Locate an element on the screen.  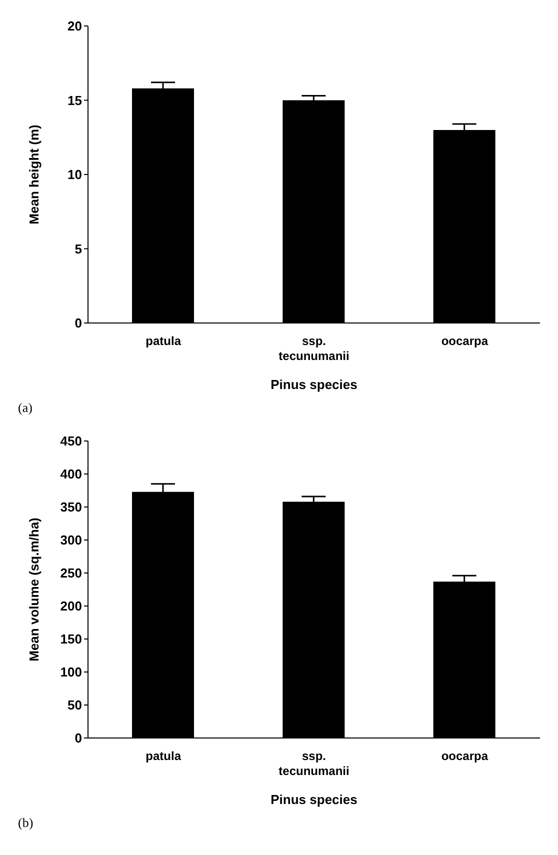
y-tick-label: 250 is located at coordinates (71, 573).